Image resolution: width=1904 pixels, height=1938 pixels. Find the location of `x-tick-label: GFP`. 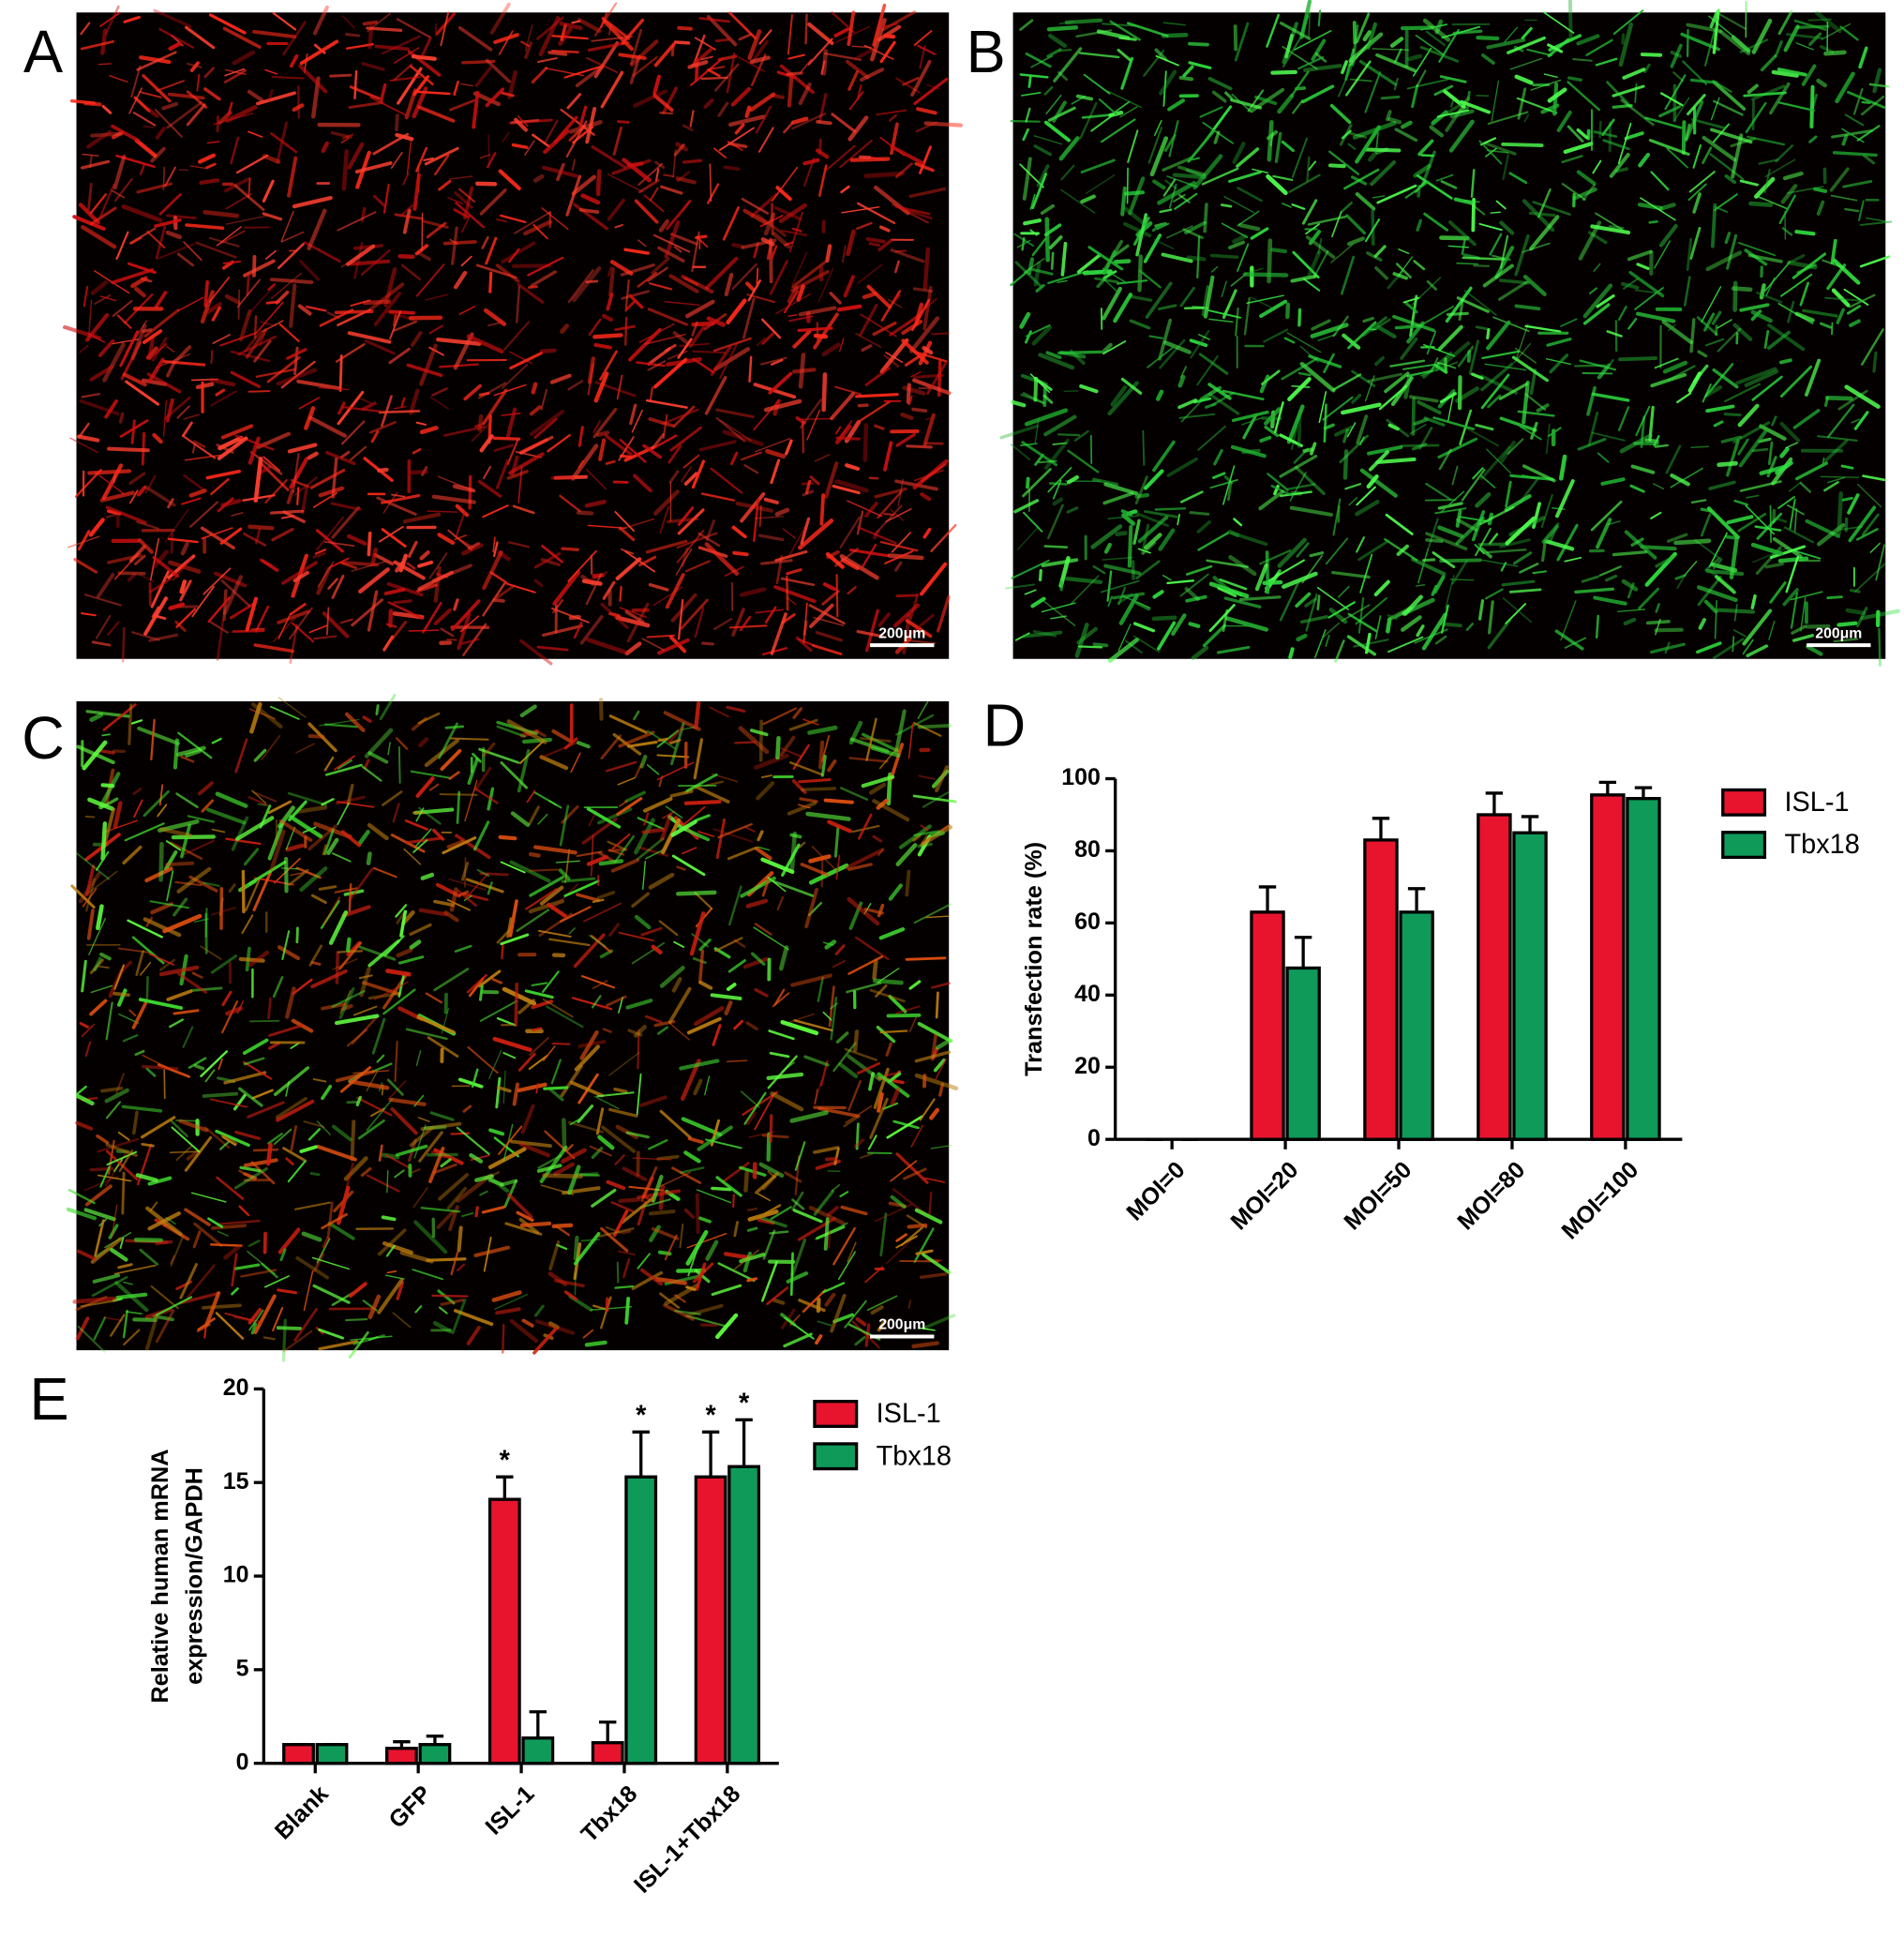

x-tick-label: GFP is located at coordinates (410, 1807).